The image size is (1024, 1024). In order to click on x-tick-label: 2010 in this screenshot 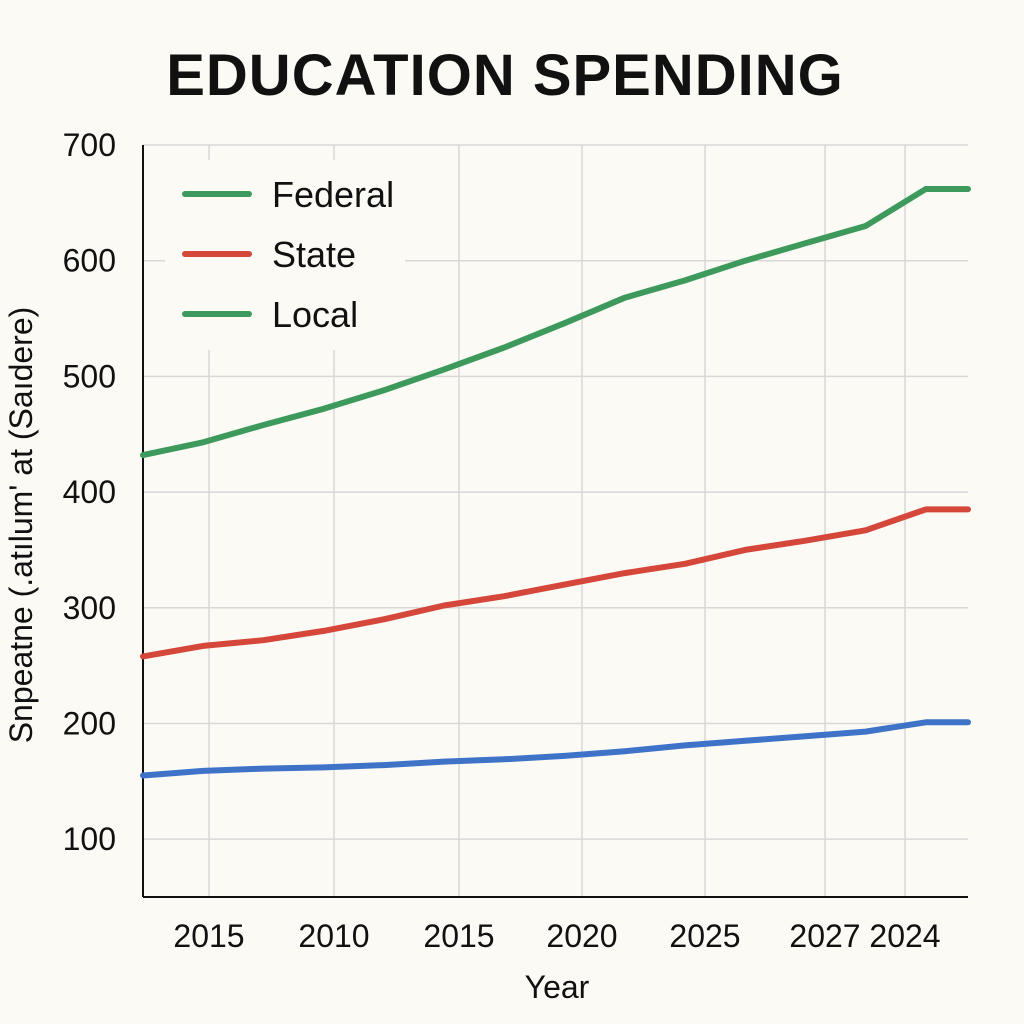, I will do `click(333, 936)`.